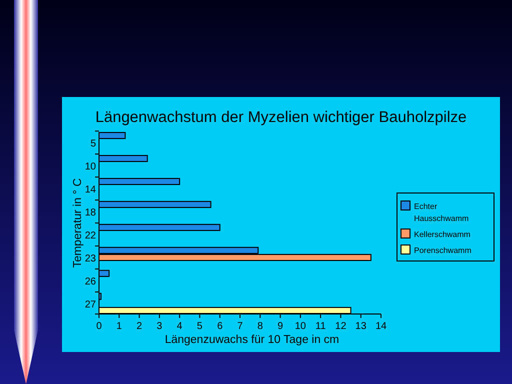 The image size is (512, 384). Describe the element at coordinates (90, 190) in the screenshot. I see `y-tick-label: 14` at that location.